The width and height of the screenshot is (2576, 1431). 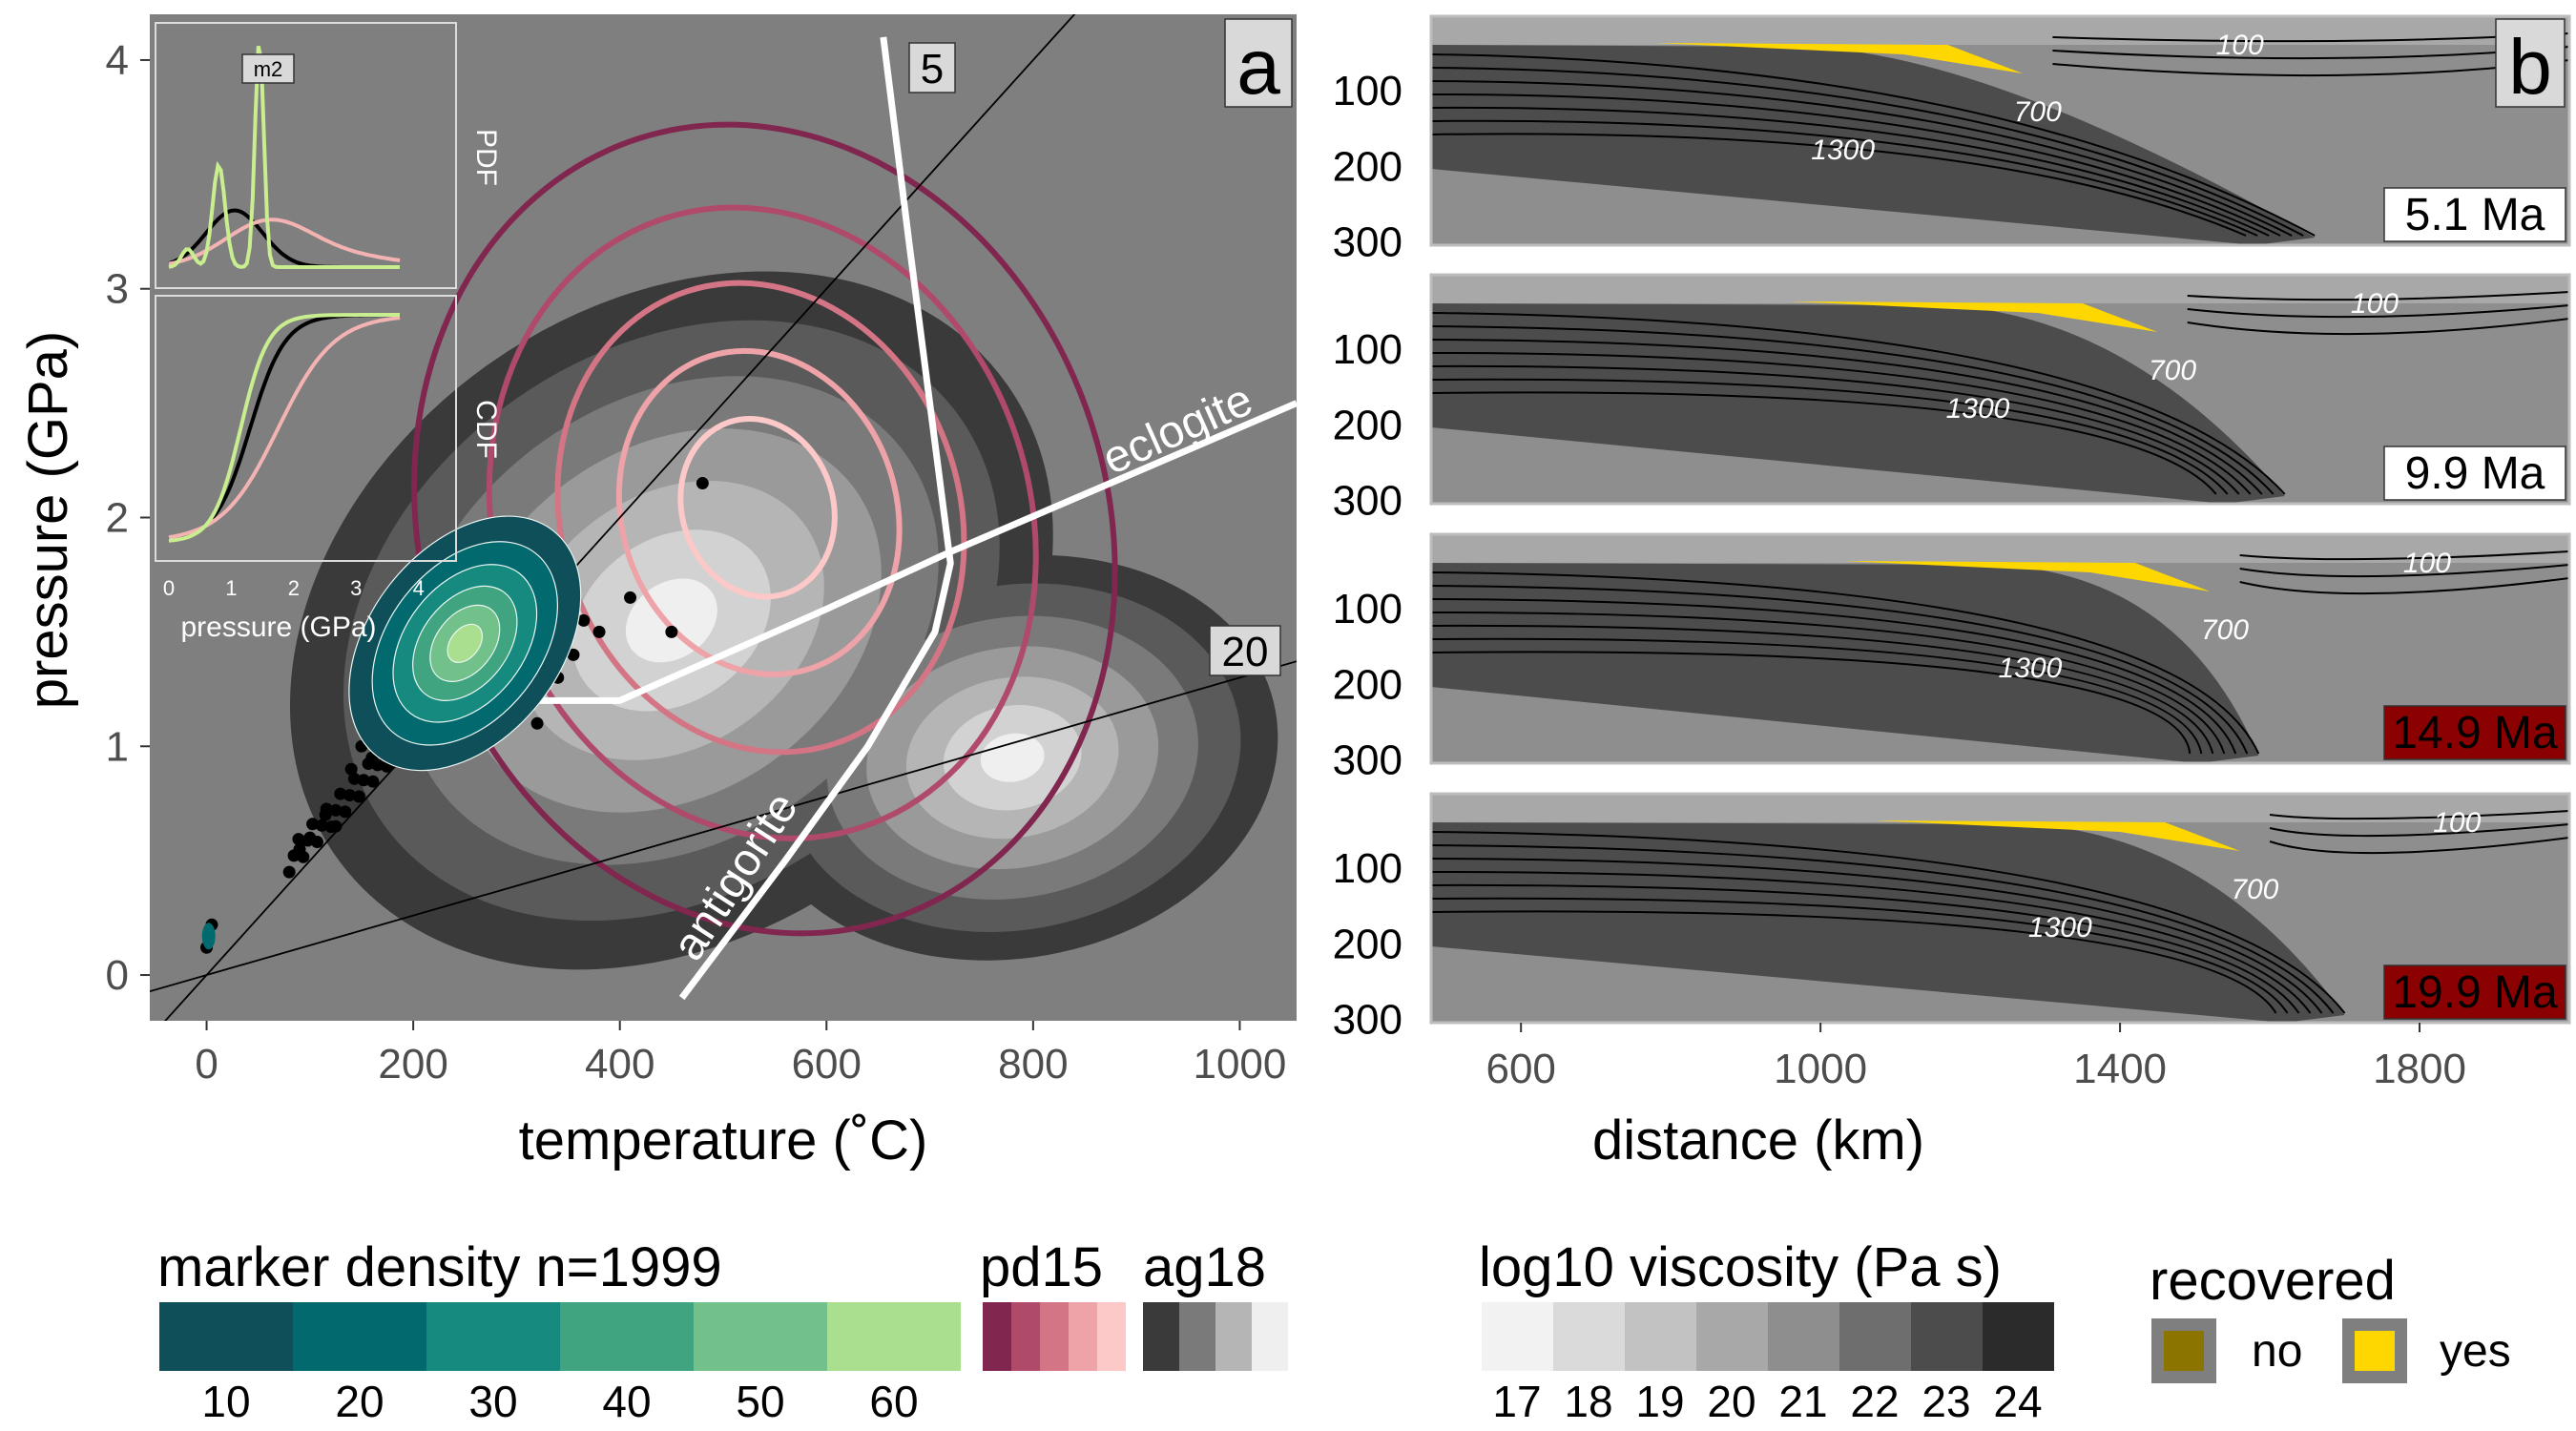 I want to click on y-tick-label: 3, so click(x=117, y=289).